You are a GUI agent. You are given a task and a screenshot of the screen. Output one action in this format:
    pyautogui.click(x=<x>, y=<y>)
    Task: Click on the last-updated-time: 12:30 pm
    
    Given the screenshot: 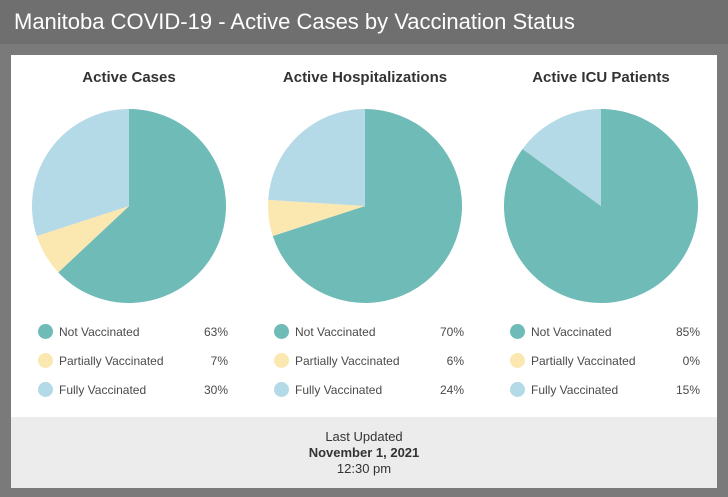 What is the action you would take?
    pyautogui.click(x=364, y=468)
    